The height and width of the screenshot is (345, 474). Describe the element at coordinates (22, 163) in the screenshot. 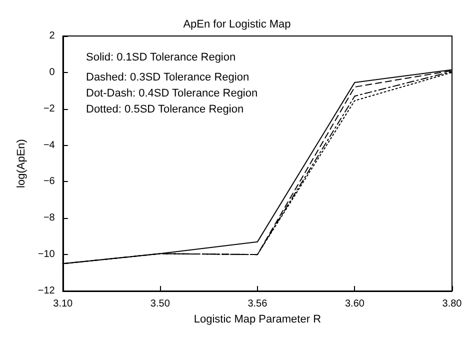

I see `y-axis-title: log(ApEn)` at that location.